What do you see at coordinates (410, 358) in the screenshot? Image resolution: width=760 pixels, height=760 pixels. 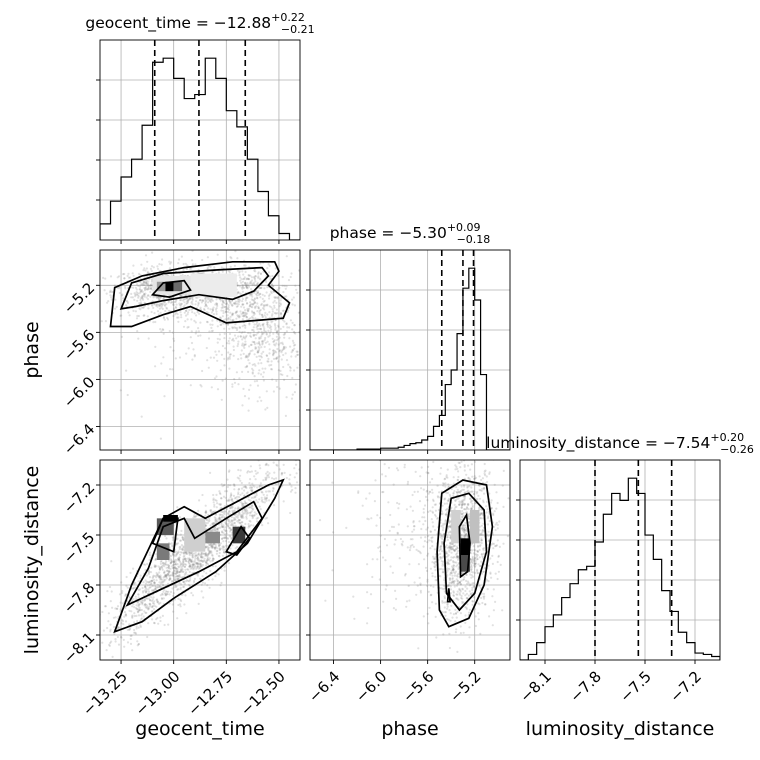 I see `hist-step-phase` at bounding box center [410, 358].